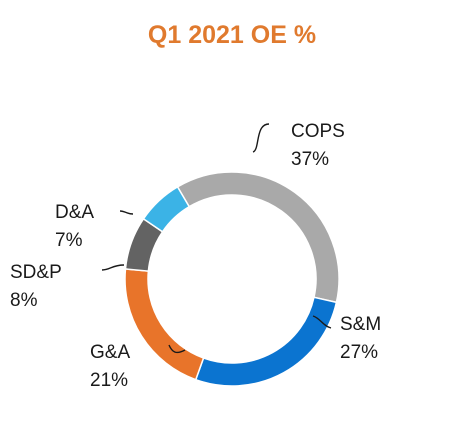  Describe the element at coordinates (310, 159) in the screenshot. I see `slice-value-cops: 37%` at that location.